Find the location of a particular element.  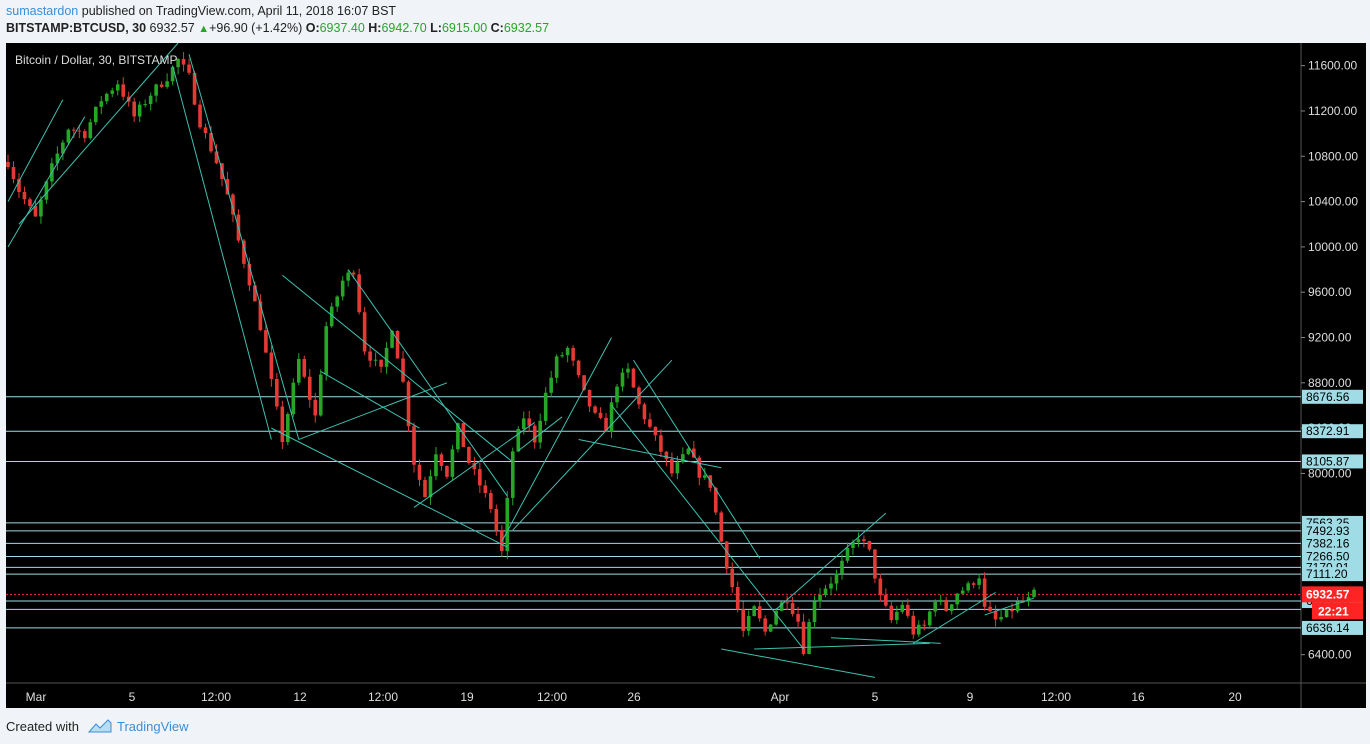

high-label: H: is located at coordinates (375, 28).